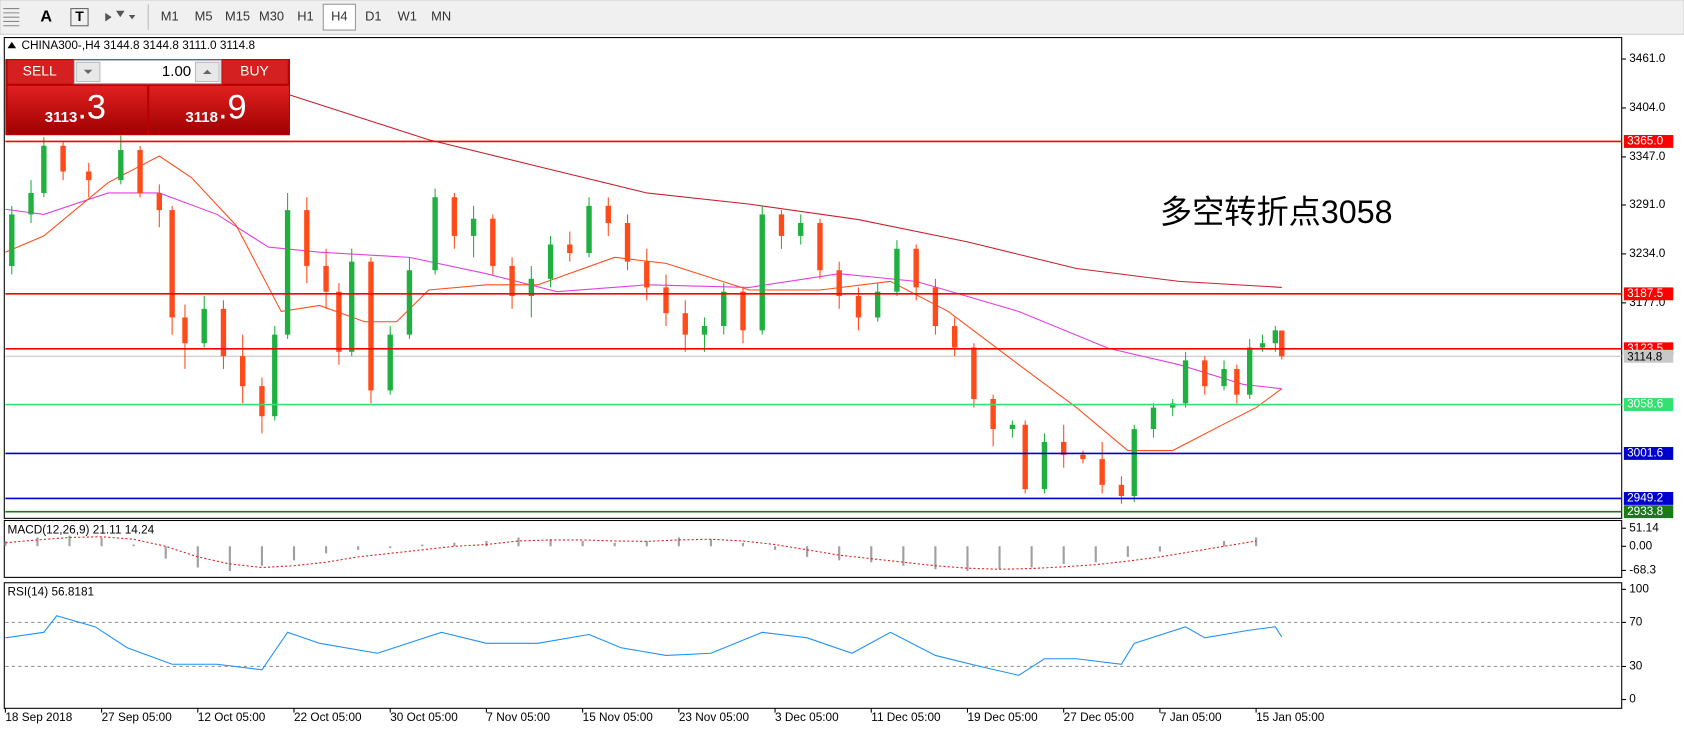 This screenshot has height=733, width=1684. I want to click on timeframe-label: W1, so click(407, 16).